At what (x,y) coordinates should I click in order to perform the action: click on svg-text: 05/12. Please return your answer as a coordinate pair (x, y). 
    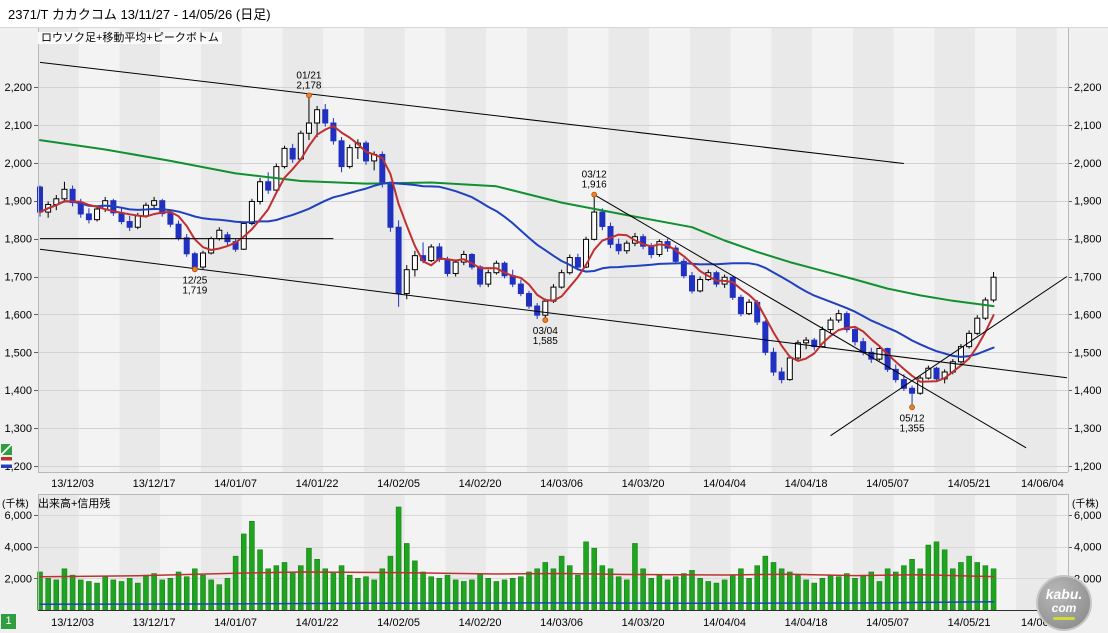
    Looking at the image, I should click on (912, 418).